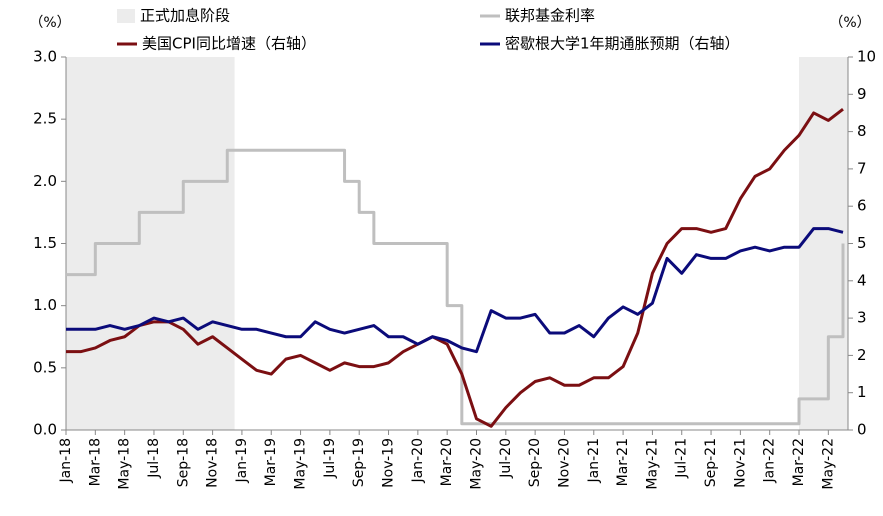 Image resolution: width=883 pixels, height=516 pixels. Describe the element at coordinates (45, 181) in the screenshot. I see `y-tick-label: 2.0` at that location.